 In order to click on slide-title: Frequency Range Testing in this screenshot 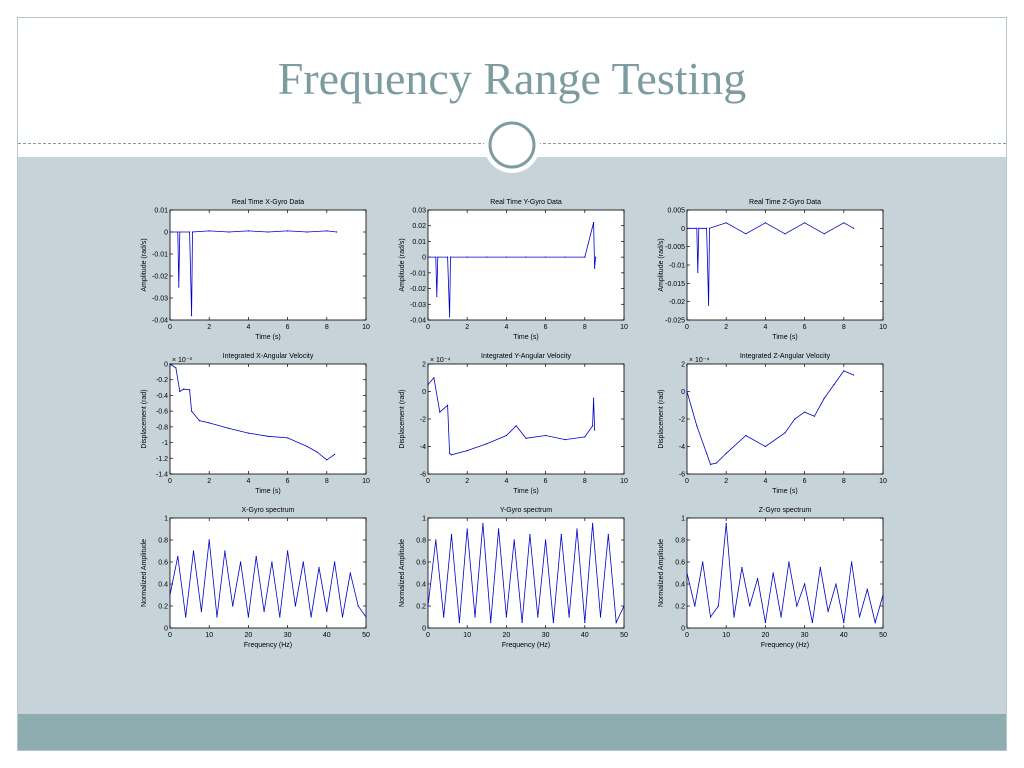, I will do `click(512, 78)`.